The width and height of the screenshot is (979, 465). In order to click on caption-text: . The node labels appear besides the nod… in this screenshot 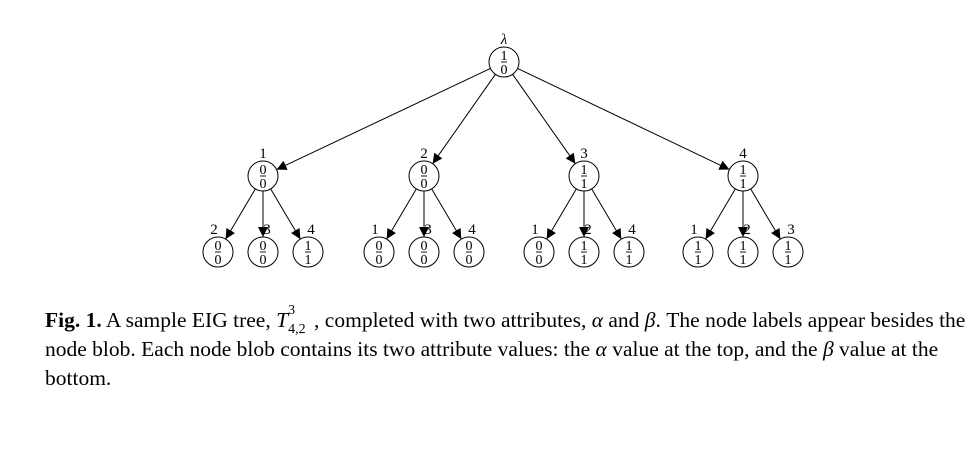, I will do `click(505, 334)`.